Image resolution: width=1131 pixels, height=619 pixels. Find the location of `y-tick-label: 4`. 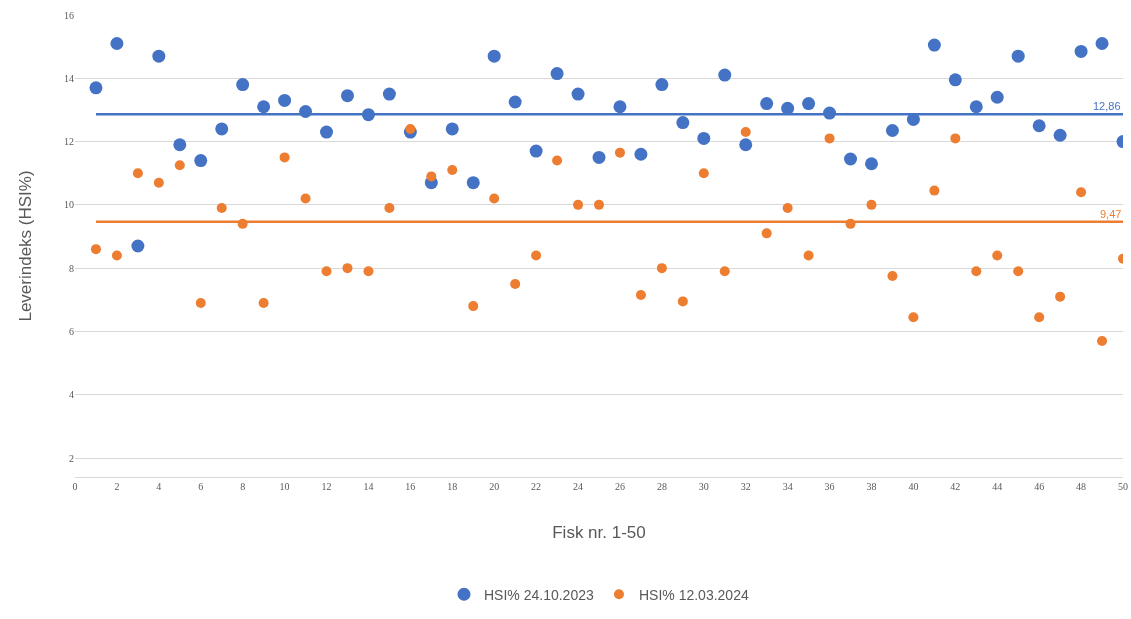

y-tick-label: 4 is located at coordinates (71, 395).